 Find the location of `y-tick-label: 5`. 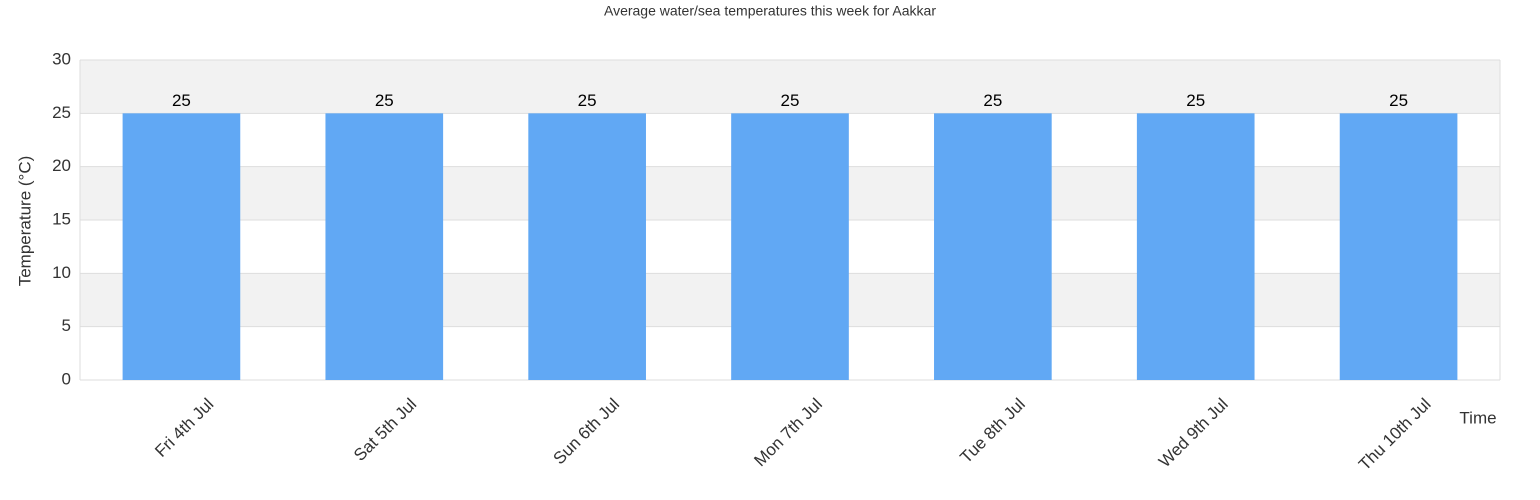

y-tick-label: 5 is located at coordinates (66, 325).